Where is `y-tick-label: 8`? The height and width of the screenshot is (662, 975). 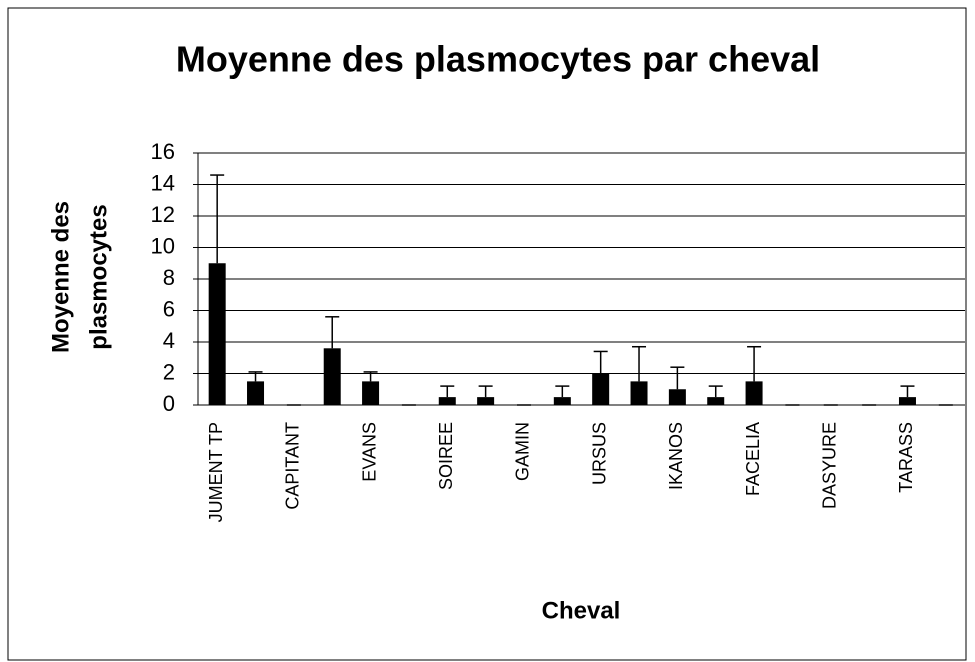 y-tick-label: 8 is located at coordinates (169, 277).